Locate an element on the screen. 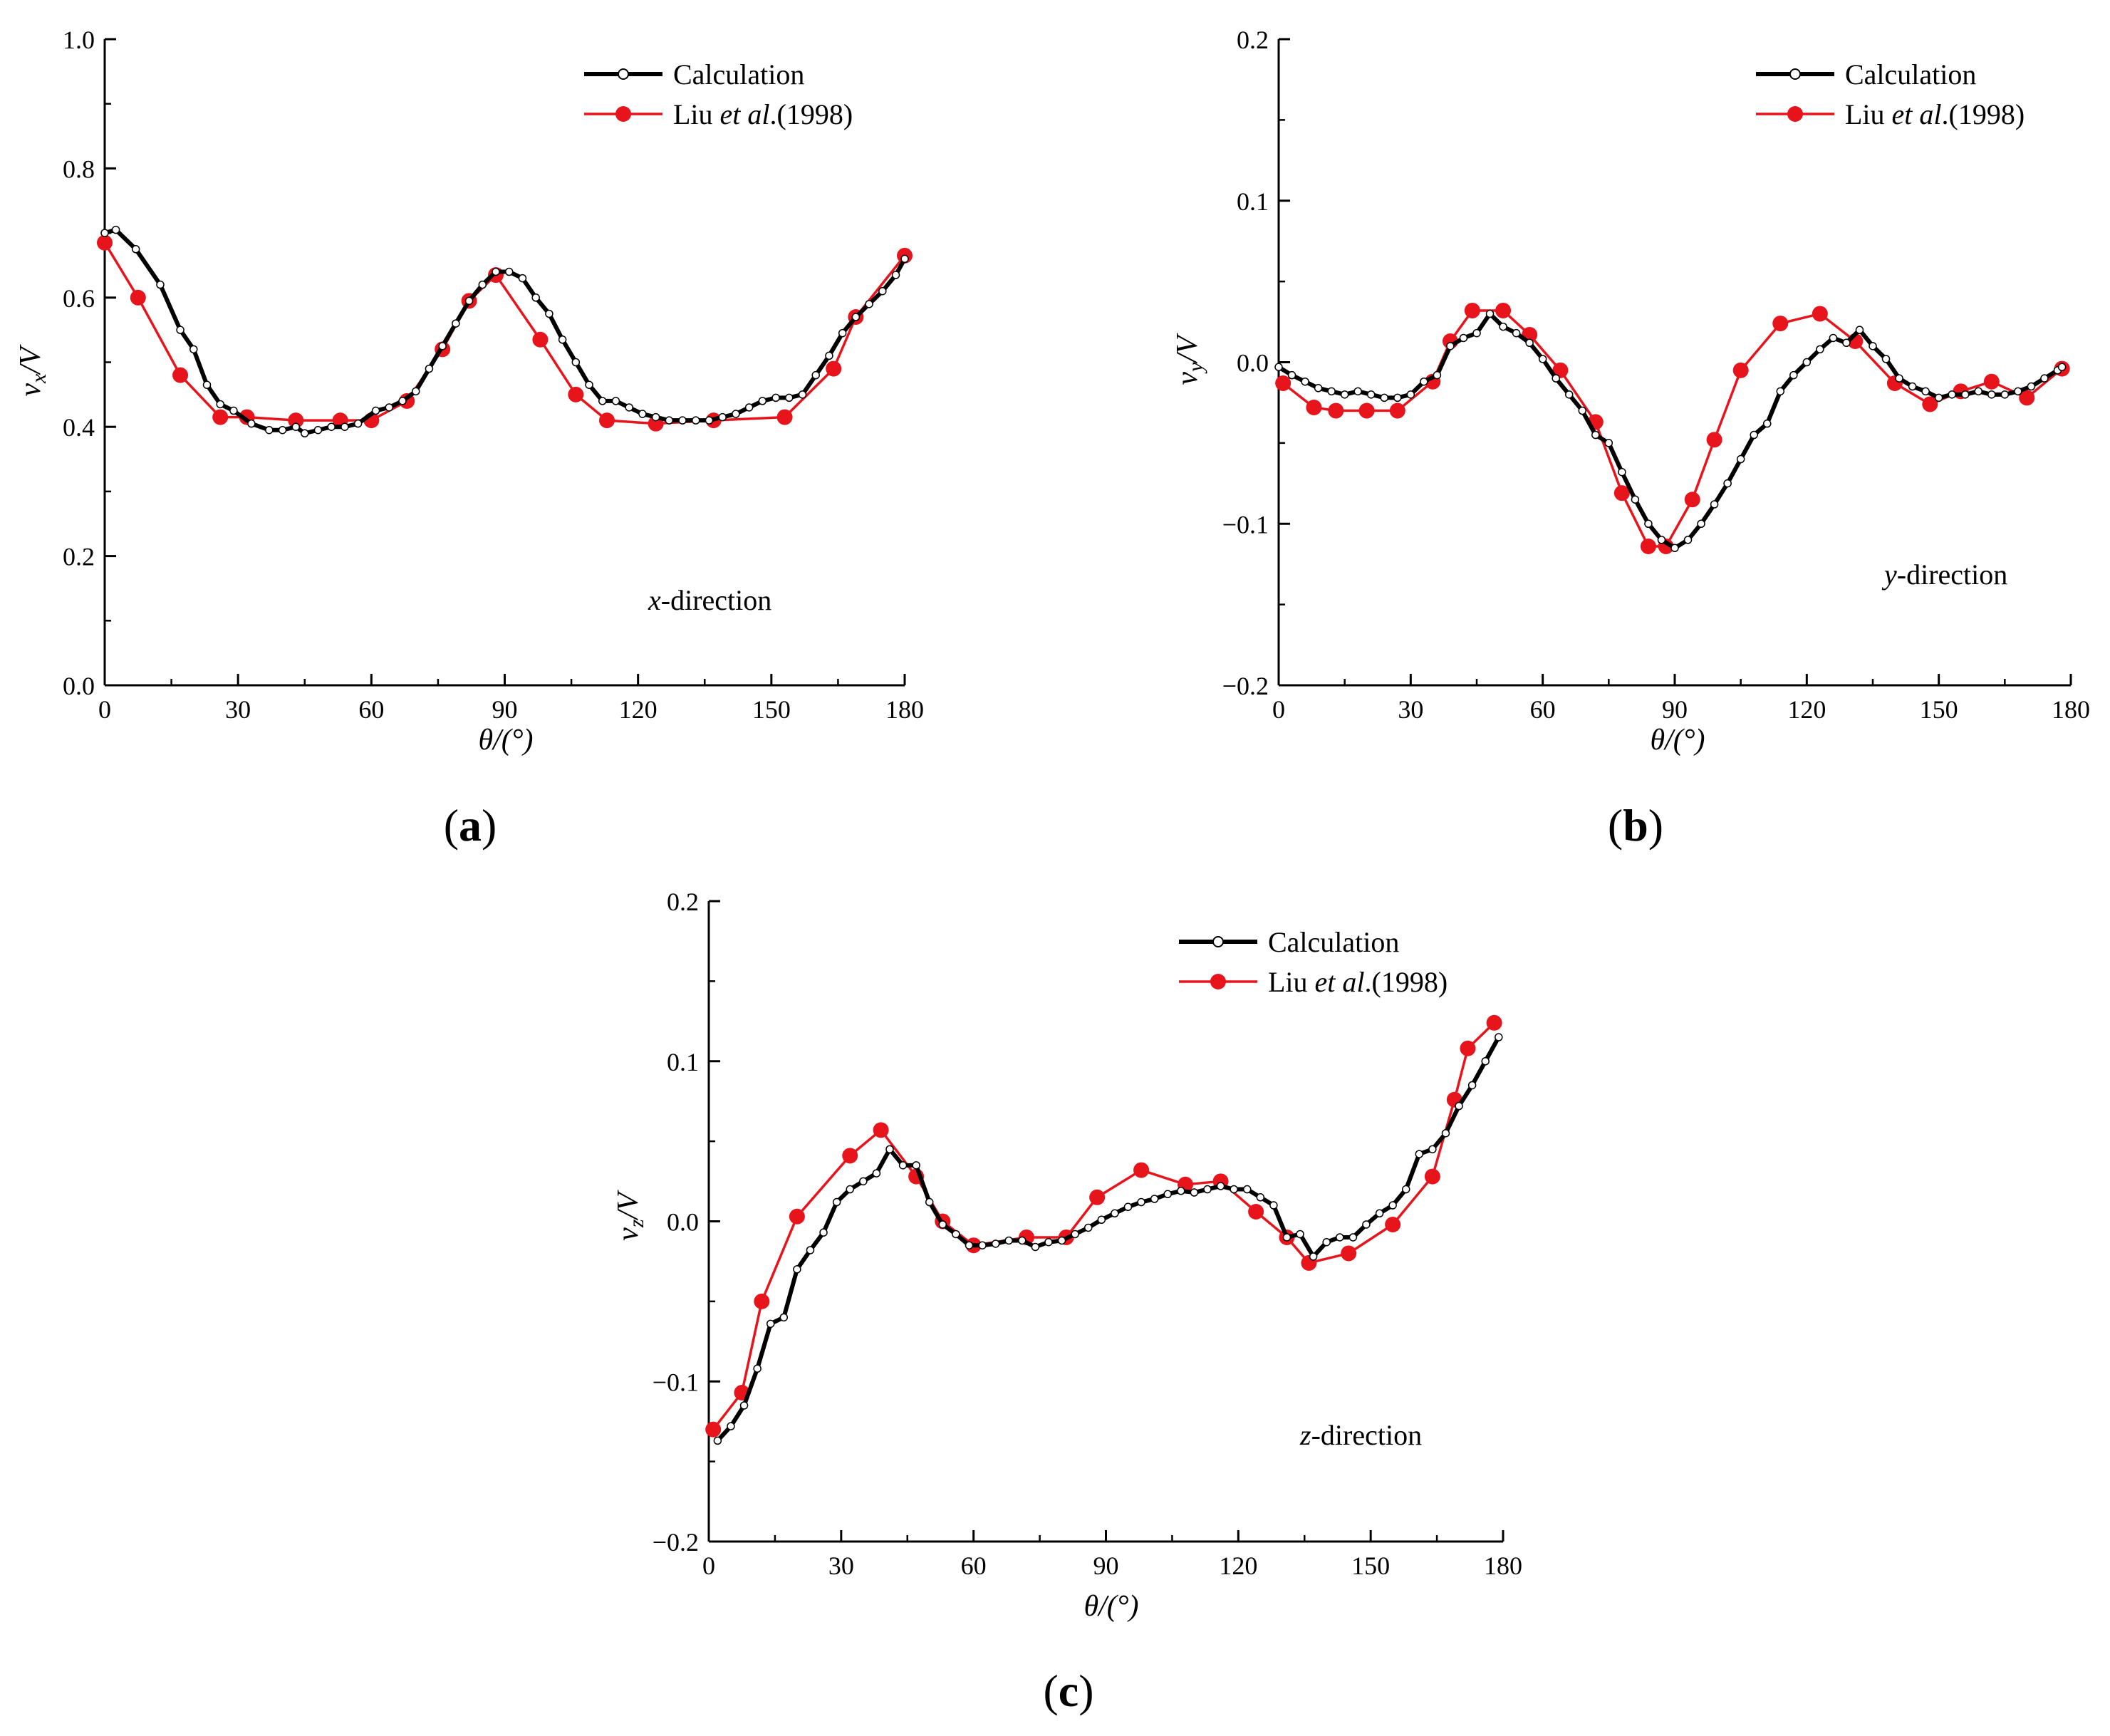  y-tick-label: 0.0 is located at coordinates (683, 1223).